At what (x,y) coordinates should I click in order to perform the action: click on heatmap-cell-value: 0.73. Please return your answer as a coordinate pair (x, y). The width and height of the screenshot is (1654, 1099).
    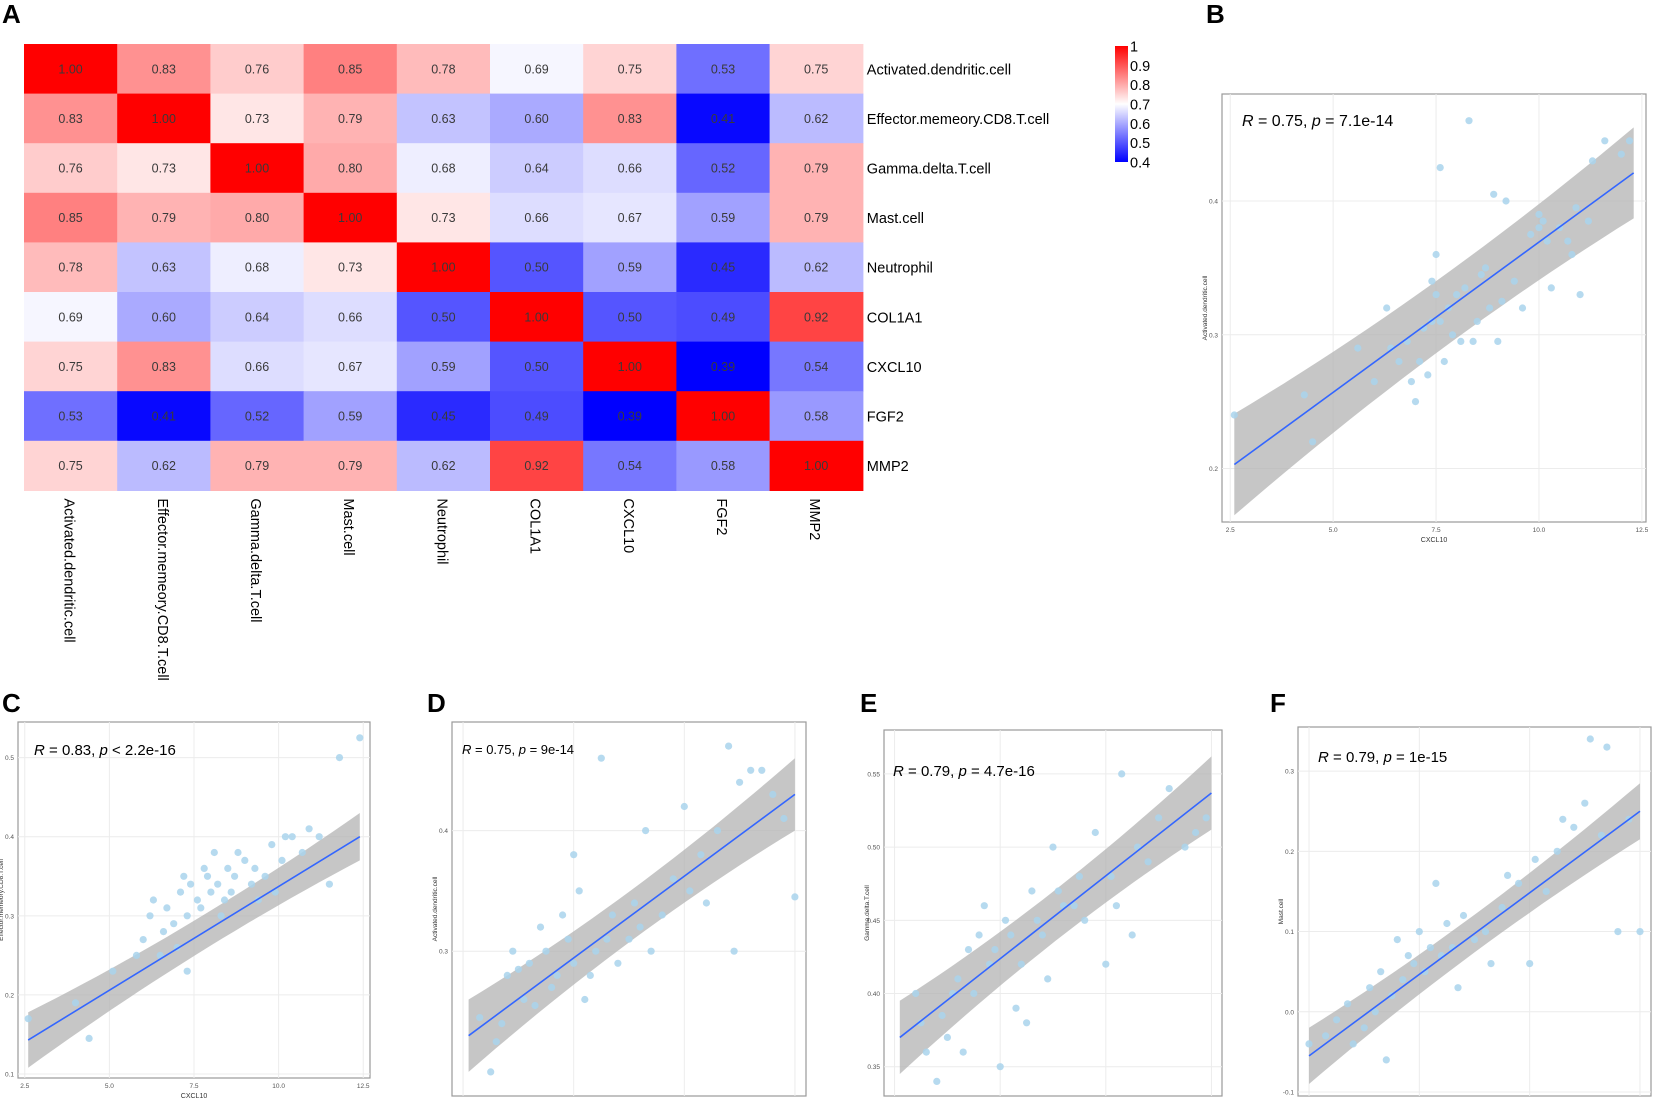
    Looking at the image, I should click on (257, 119).